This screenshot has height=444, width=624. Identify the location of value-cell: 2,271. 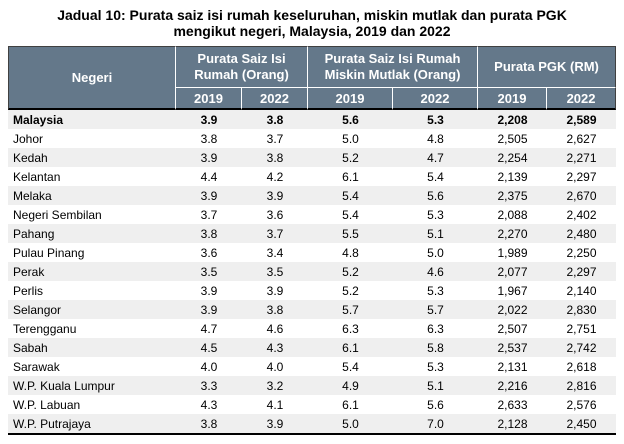
(581, 157).